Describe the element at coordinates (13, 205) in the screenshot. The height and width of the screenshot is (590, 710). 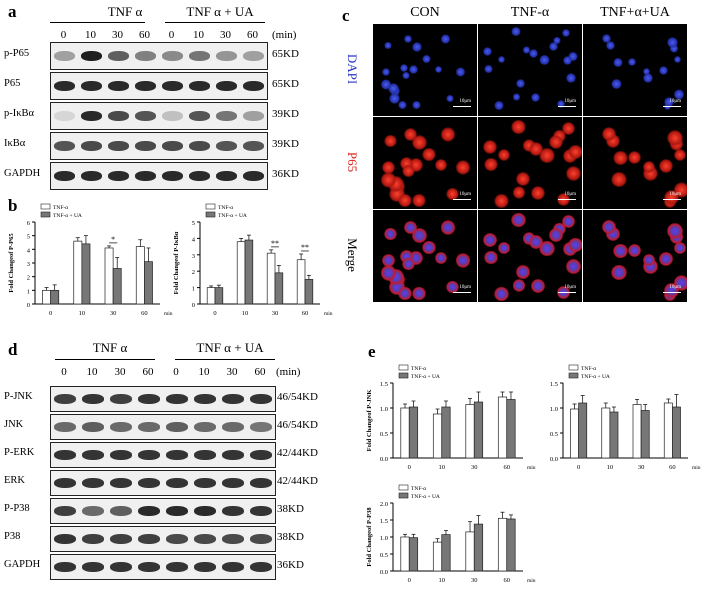
I see `panel-b-label: b` at that location.